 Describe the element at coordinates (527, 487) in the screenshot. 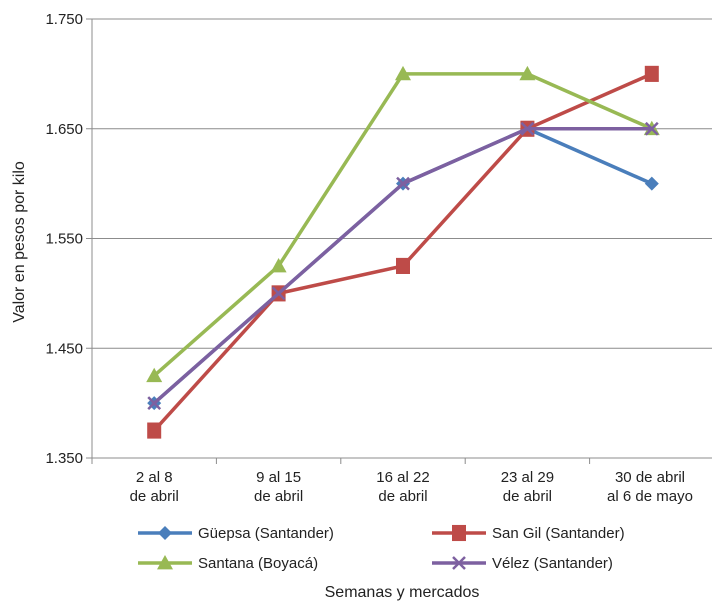

I see `x-tick-label: 23 al 29 de abril` at that location.